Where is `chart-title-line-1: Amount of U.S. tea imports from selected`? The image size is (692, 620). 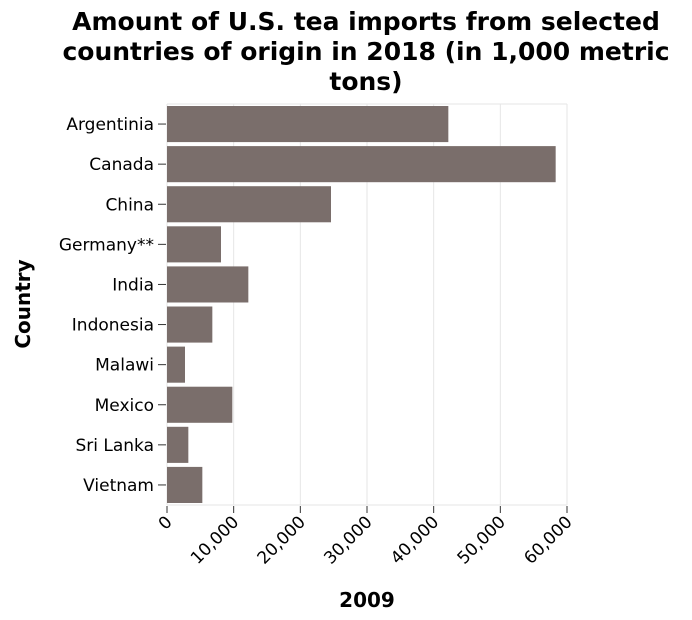 chart-title-line-1: Amount of U.S. tea imports from selected is located at coordinates (366, 21).